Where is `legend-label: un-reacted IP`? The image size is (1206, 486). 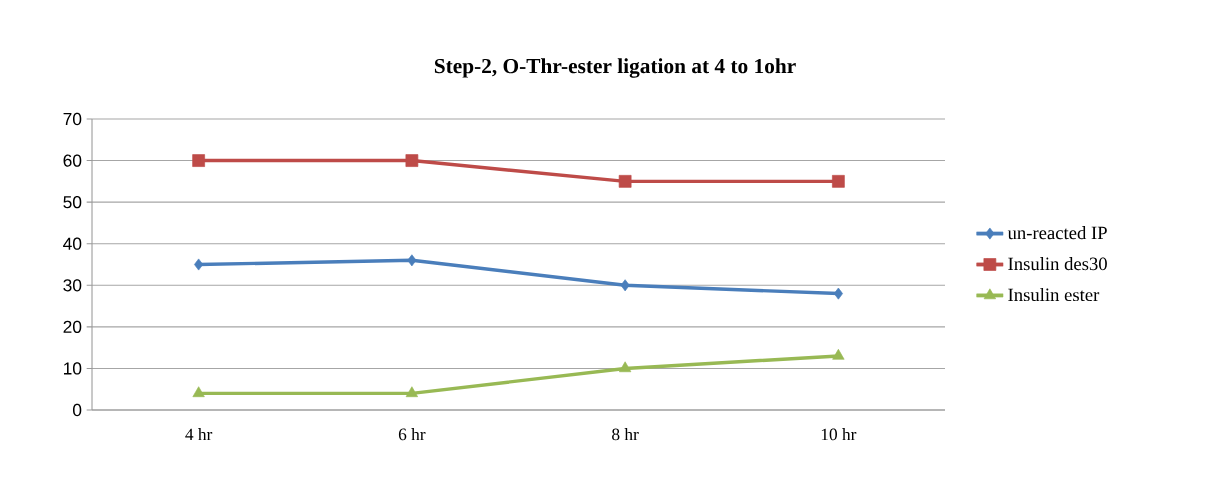
legend-label: un-reacted IP is located at coordinates (1057, 233).